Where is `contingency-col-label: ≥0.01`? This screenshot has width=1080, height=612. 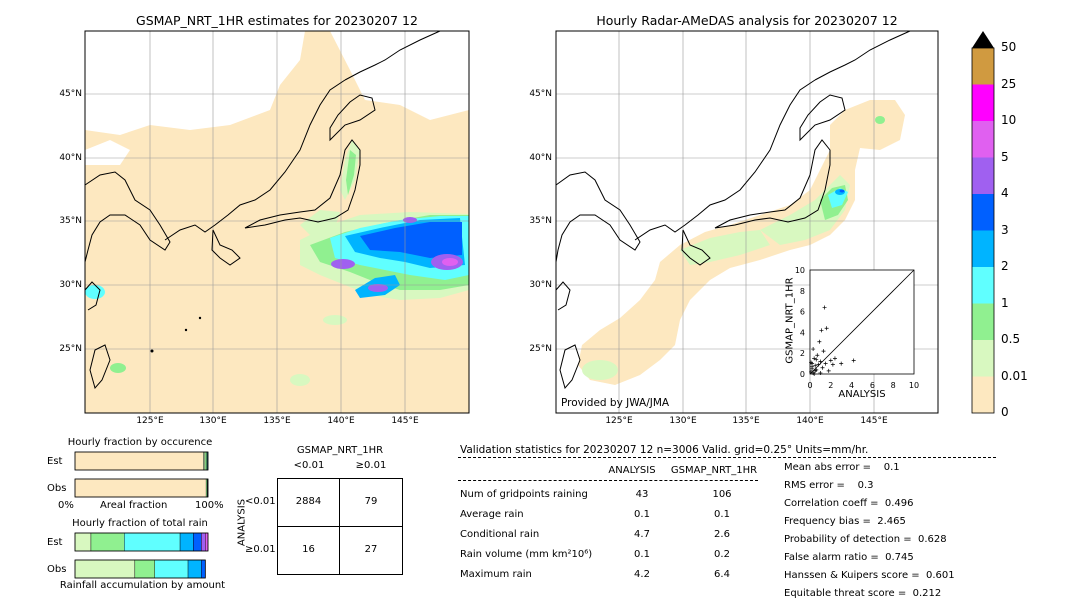
contingency-col-label: ≥0.01 is located at coordinates (371, 465).